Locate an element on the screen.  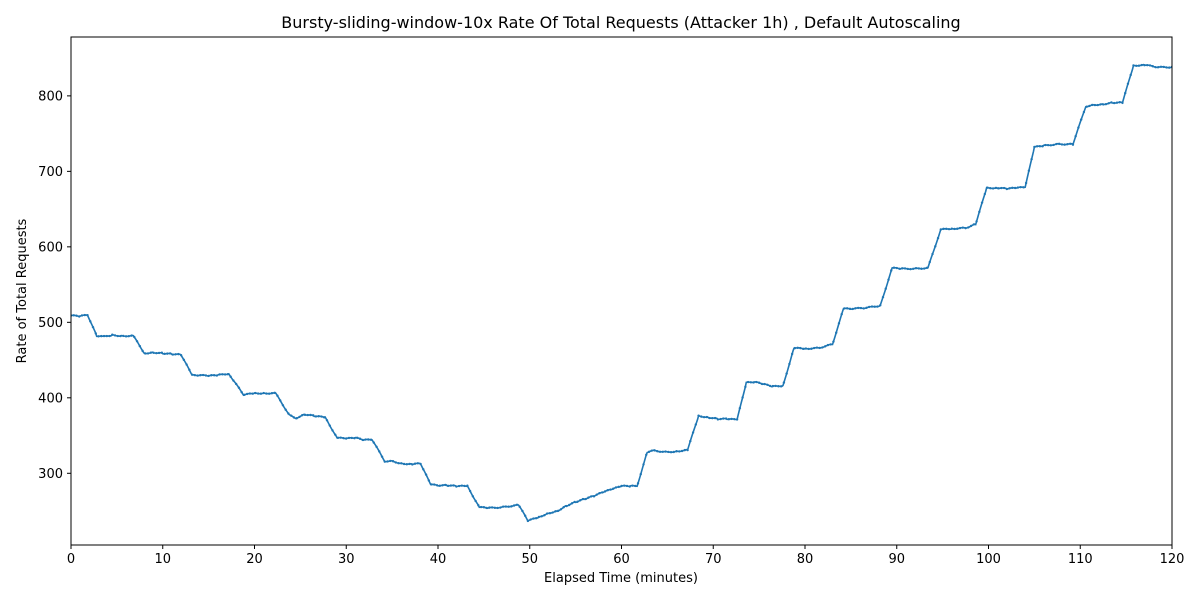
x-tick-label: 50 is located at coordinates (529, 559).